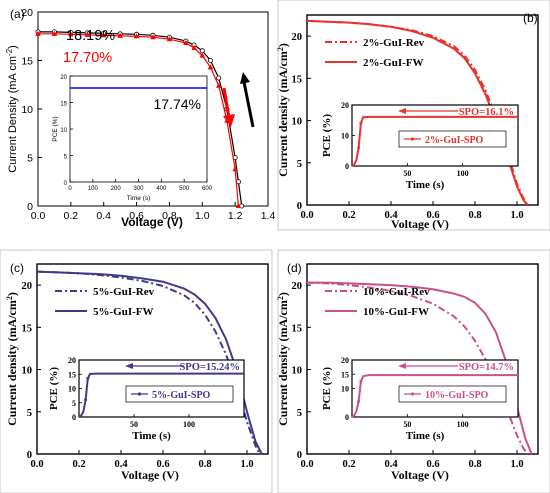  Describe the element at coordinates (129, 366) in the screenshot. I see `annotation-arrow-head` at that location.